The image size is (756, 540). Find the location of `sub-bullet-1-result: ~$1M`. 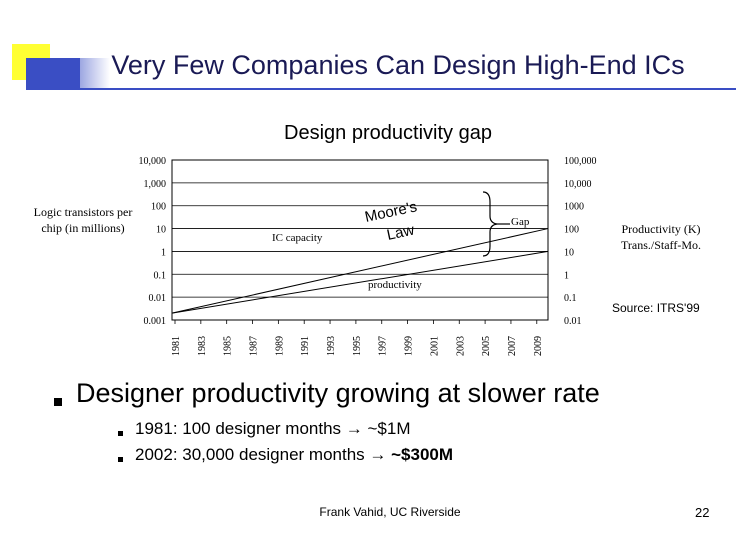

sub-bullet-1-result: ~$1M is located at coordinates (386, 428).